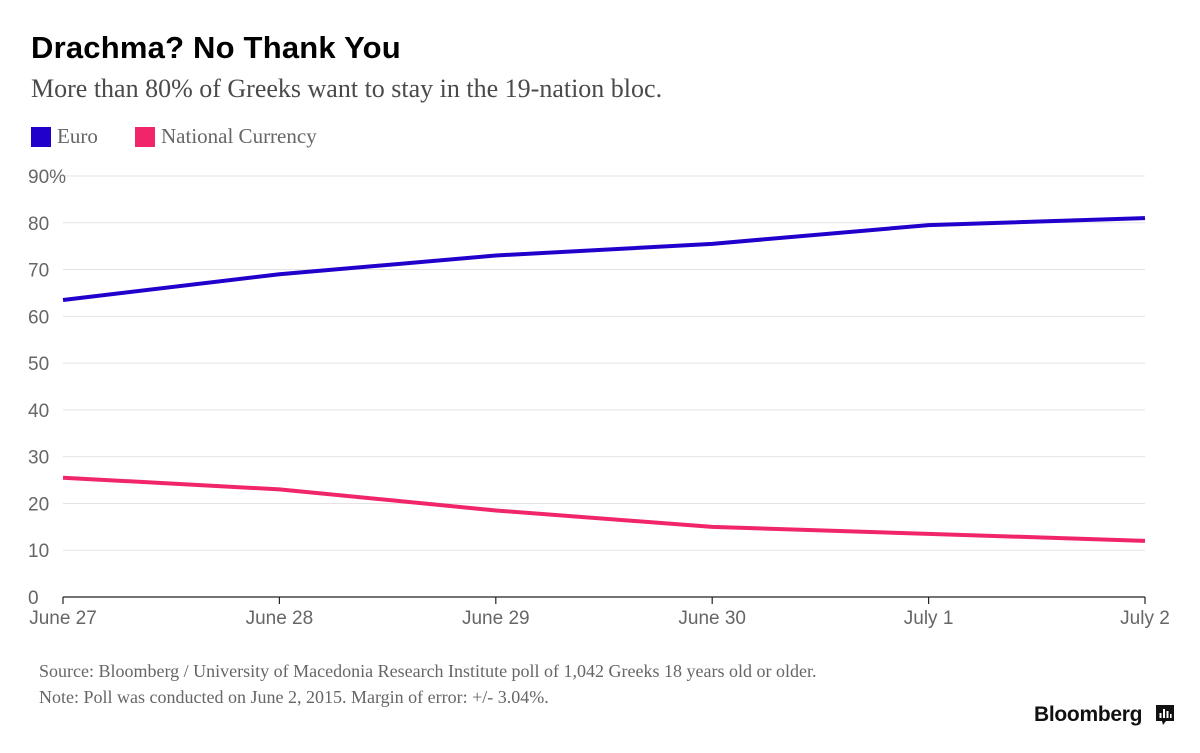  I want to click on legend-label-euro: Euro, so click(77, 136).